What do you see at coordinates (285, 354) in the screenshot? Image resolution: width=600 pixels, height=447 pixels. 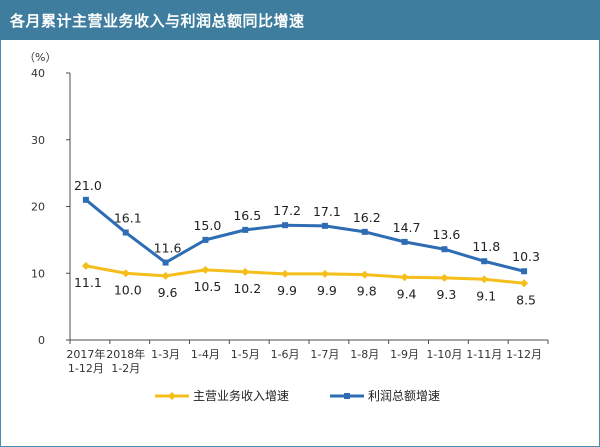 I see `x-tick-label: 1-6月` at bounding box center [285, 354].